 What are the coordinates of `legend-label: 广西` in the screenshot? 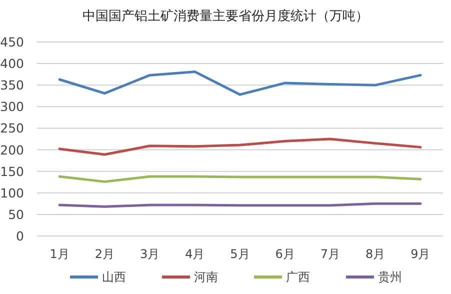 It's located at (298, 277).